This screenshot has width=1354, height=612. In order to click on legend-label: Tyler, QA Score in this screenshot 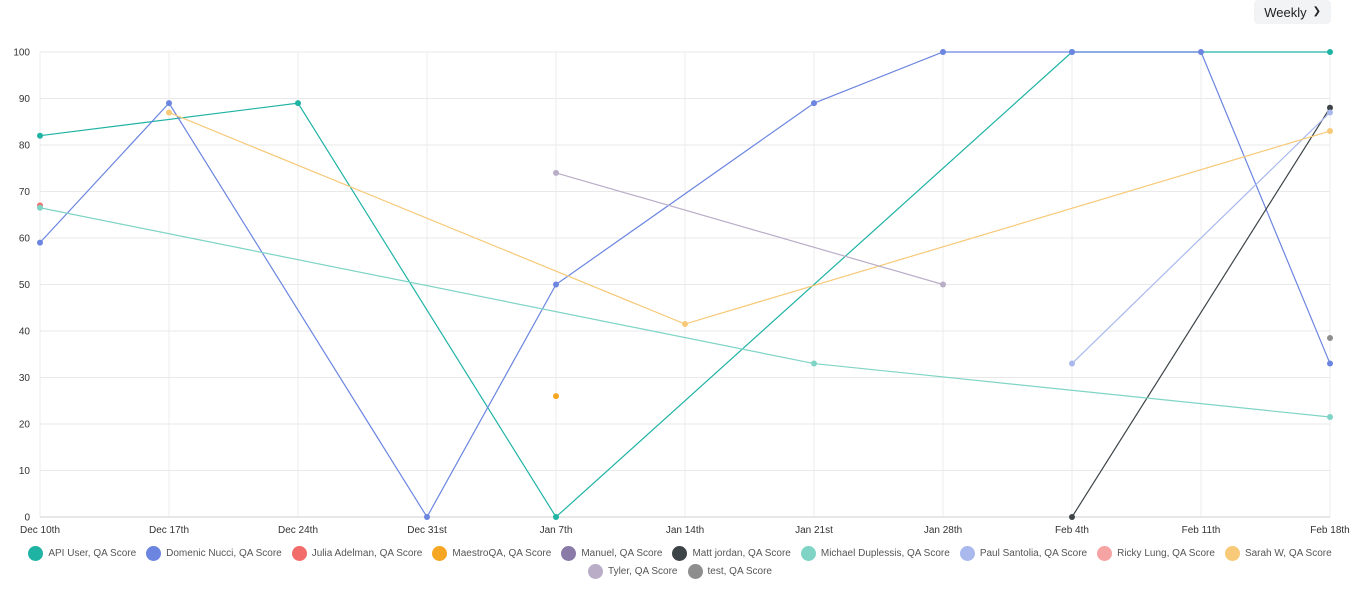, I will do `click(643, 571)`.